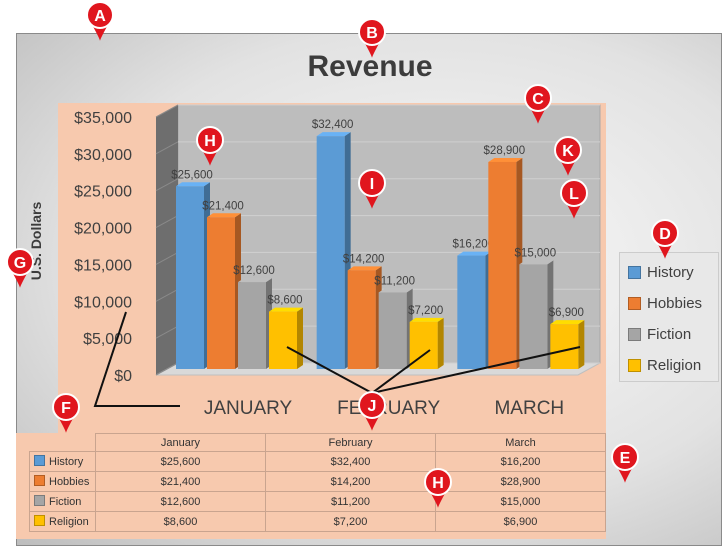  I want to click on callout-letter: I, so click(372, 184).